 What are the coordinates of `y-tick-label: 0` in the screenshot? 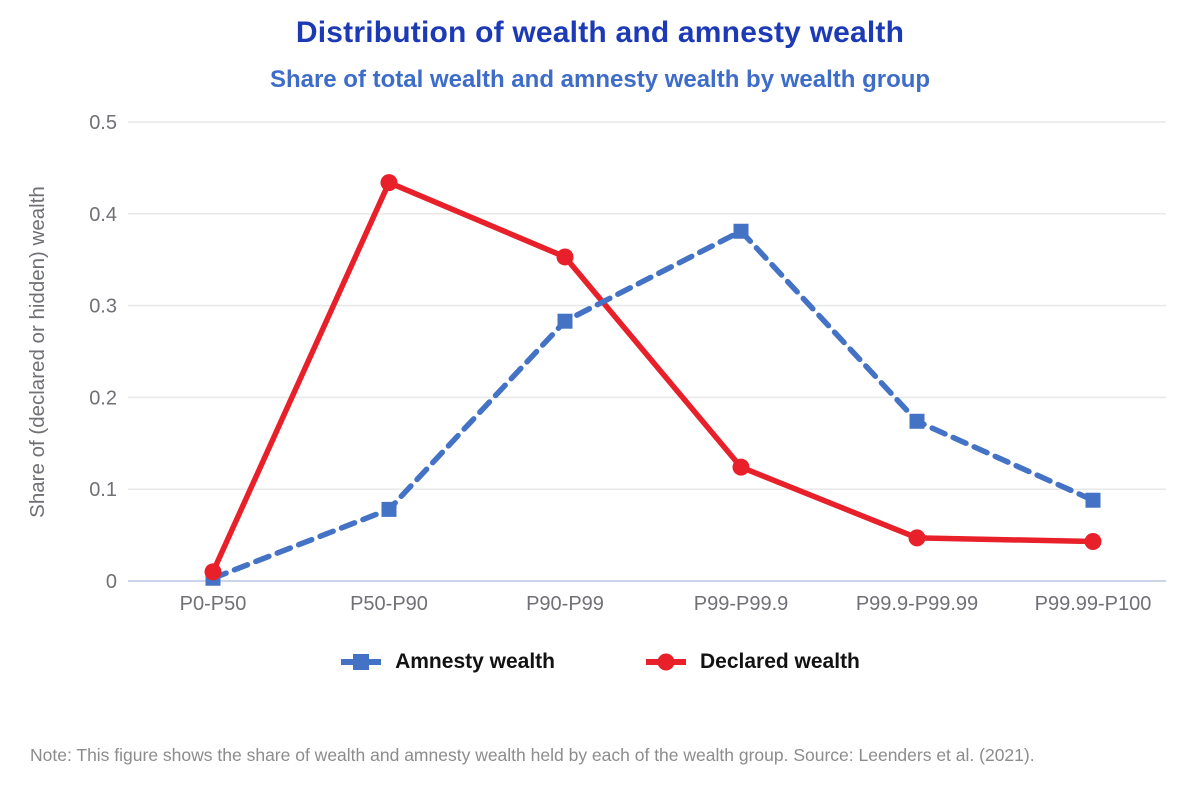 It's located at (111, 582).